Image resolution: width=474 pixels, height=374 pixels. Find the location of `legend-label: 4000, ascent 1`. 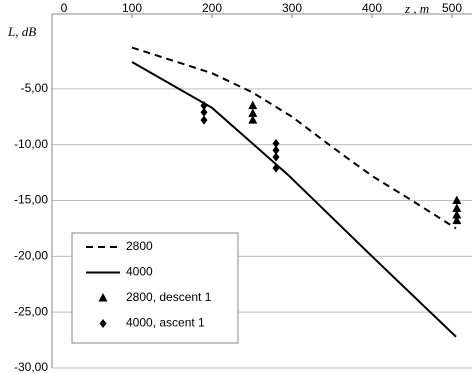

legend-label: 4000, ascent 1 is located at coordinates (165, 323).